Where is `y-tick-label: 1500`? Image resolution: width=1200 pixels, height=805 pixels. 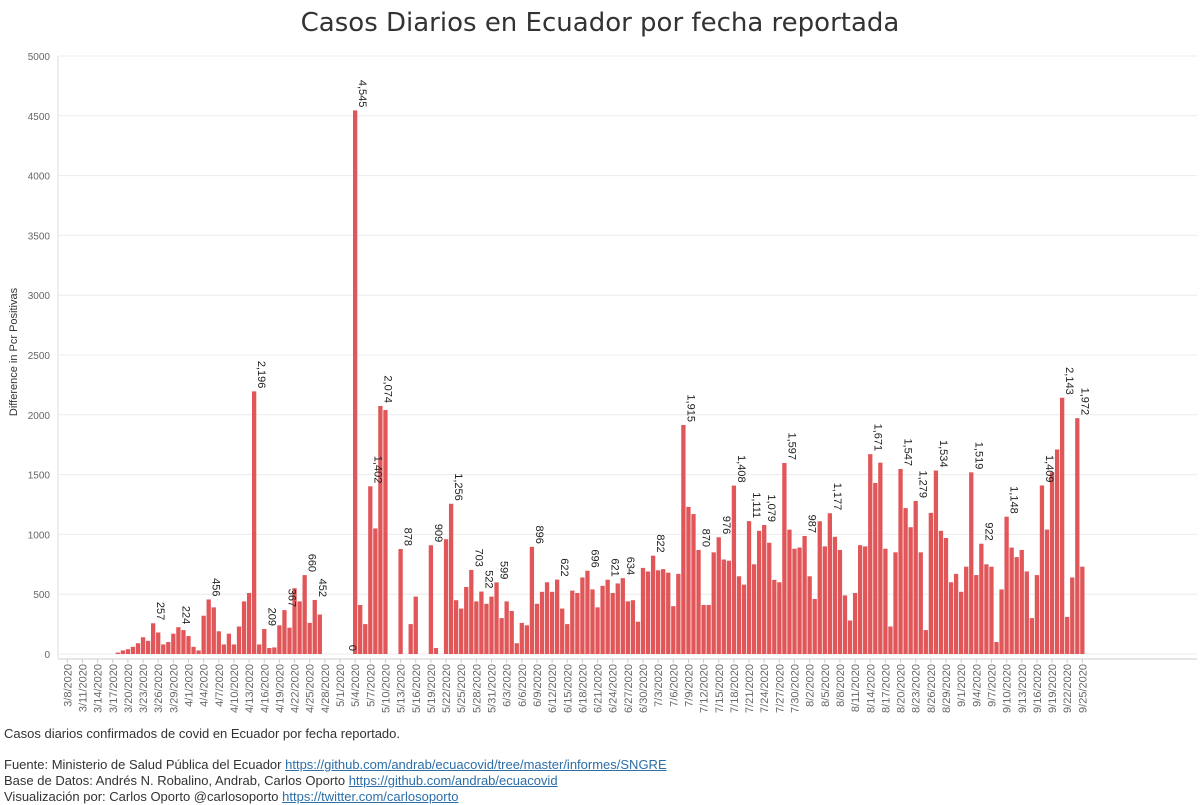 y-tick-label: 1500 is located at coordinates (39, 476).